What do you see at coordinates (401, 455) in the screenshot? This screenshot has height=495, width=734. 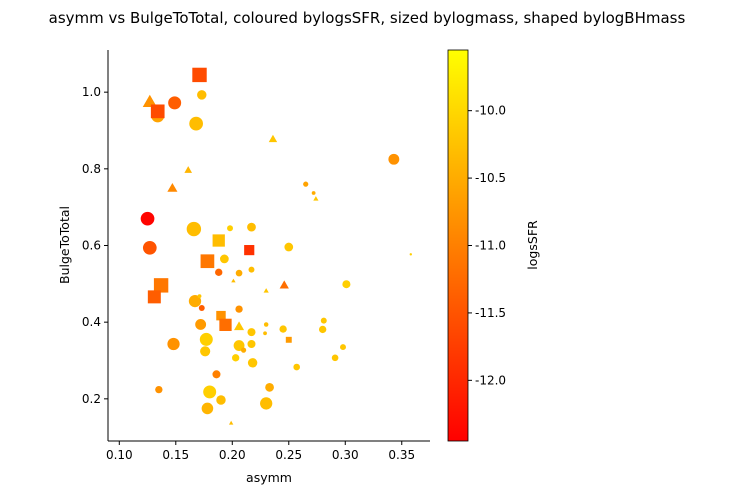 I see `x-tick-label: 0.35` at bounding box center [401, 455].